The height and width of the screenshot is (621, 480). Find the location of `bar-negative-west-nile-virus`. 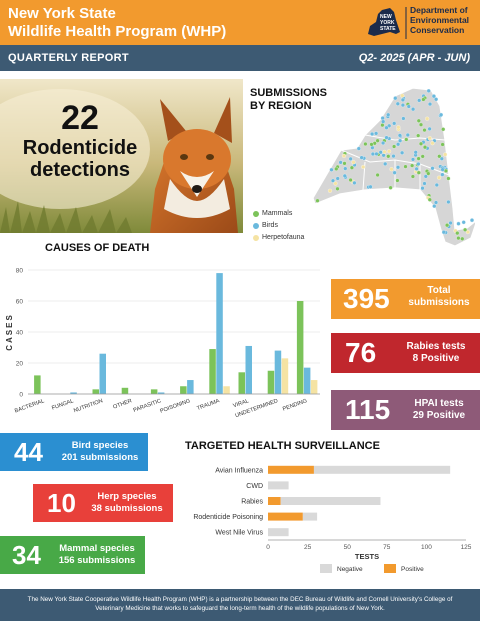

bar-negative-west-nile-virus is located at coordinates (278, 532).